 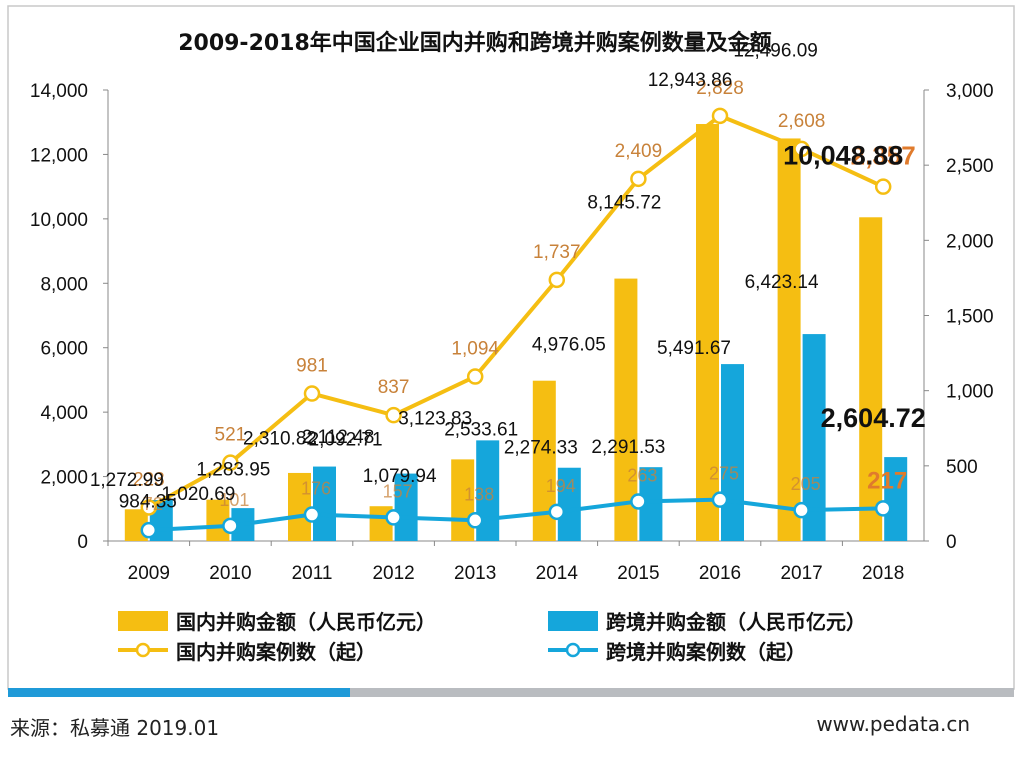 What do you see at coordinates (887, 480) in the screenshot?
I see `crossborder-count-label: 217` at bounding box center [887, 480].